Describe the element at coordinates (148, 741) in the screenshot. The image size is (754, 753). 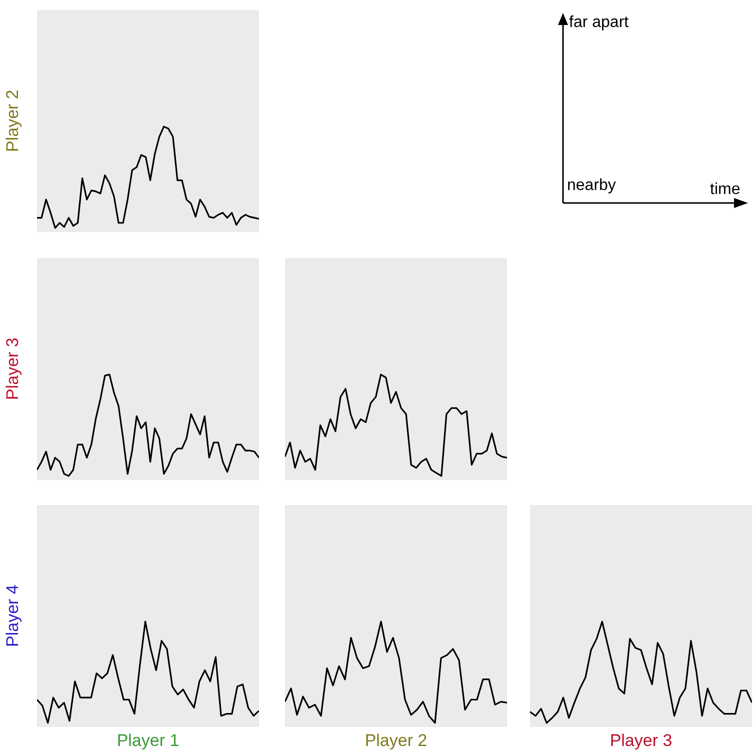
I see `x-axis-title: Player 1` at that location.